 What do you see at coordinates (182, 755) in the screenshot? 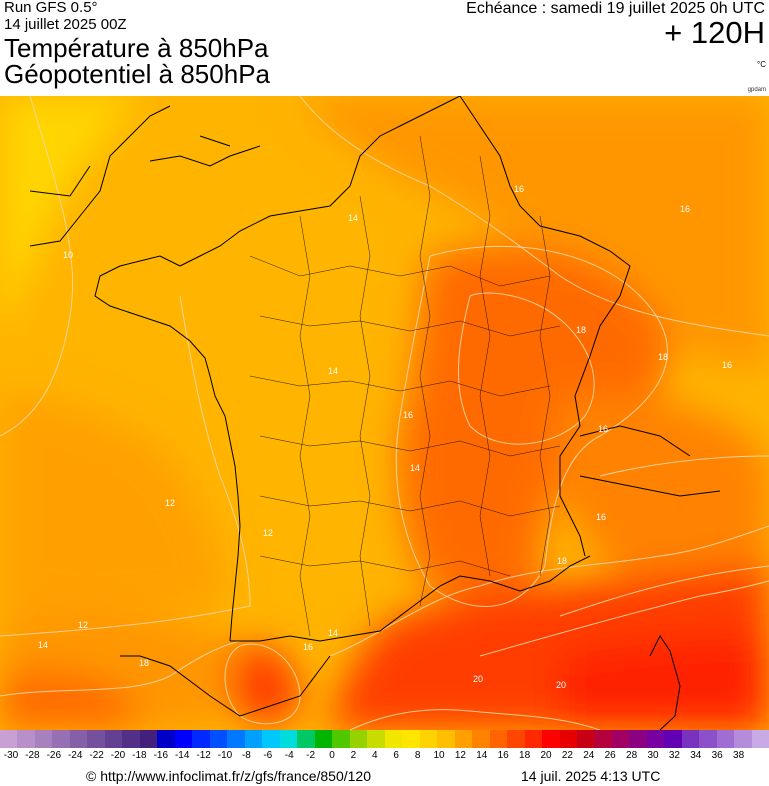
I see `color-scale-label: -14` at bounding box center [182, 755].